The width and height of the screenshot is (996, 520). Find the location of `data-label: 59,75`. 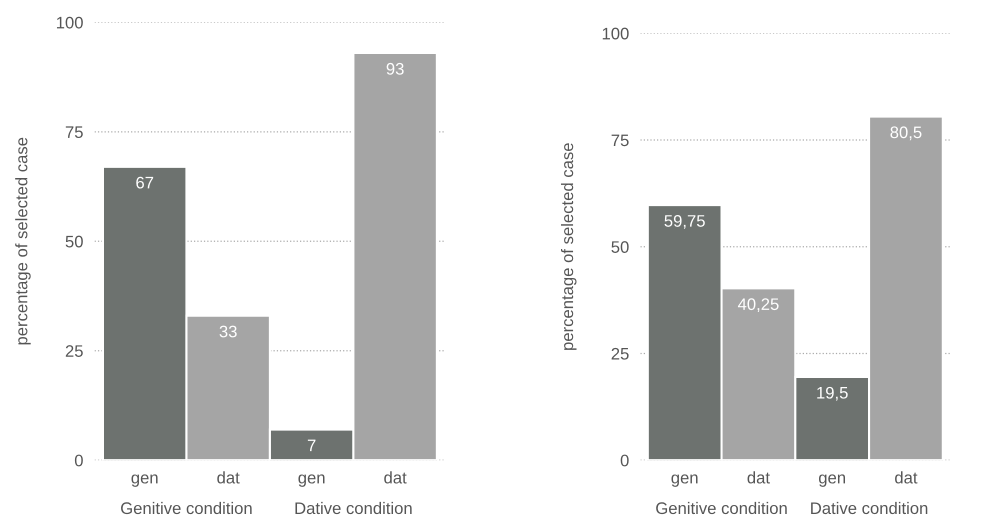

data-label: 59,75 is located at coordinates (684, 222).